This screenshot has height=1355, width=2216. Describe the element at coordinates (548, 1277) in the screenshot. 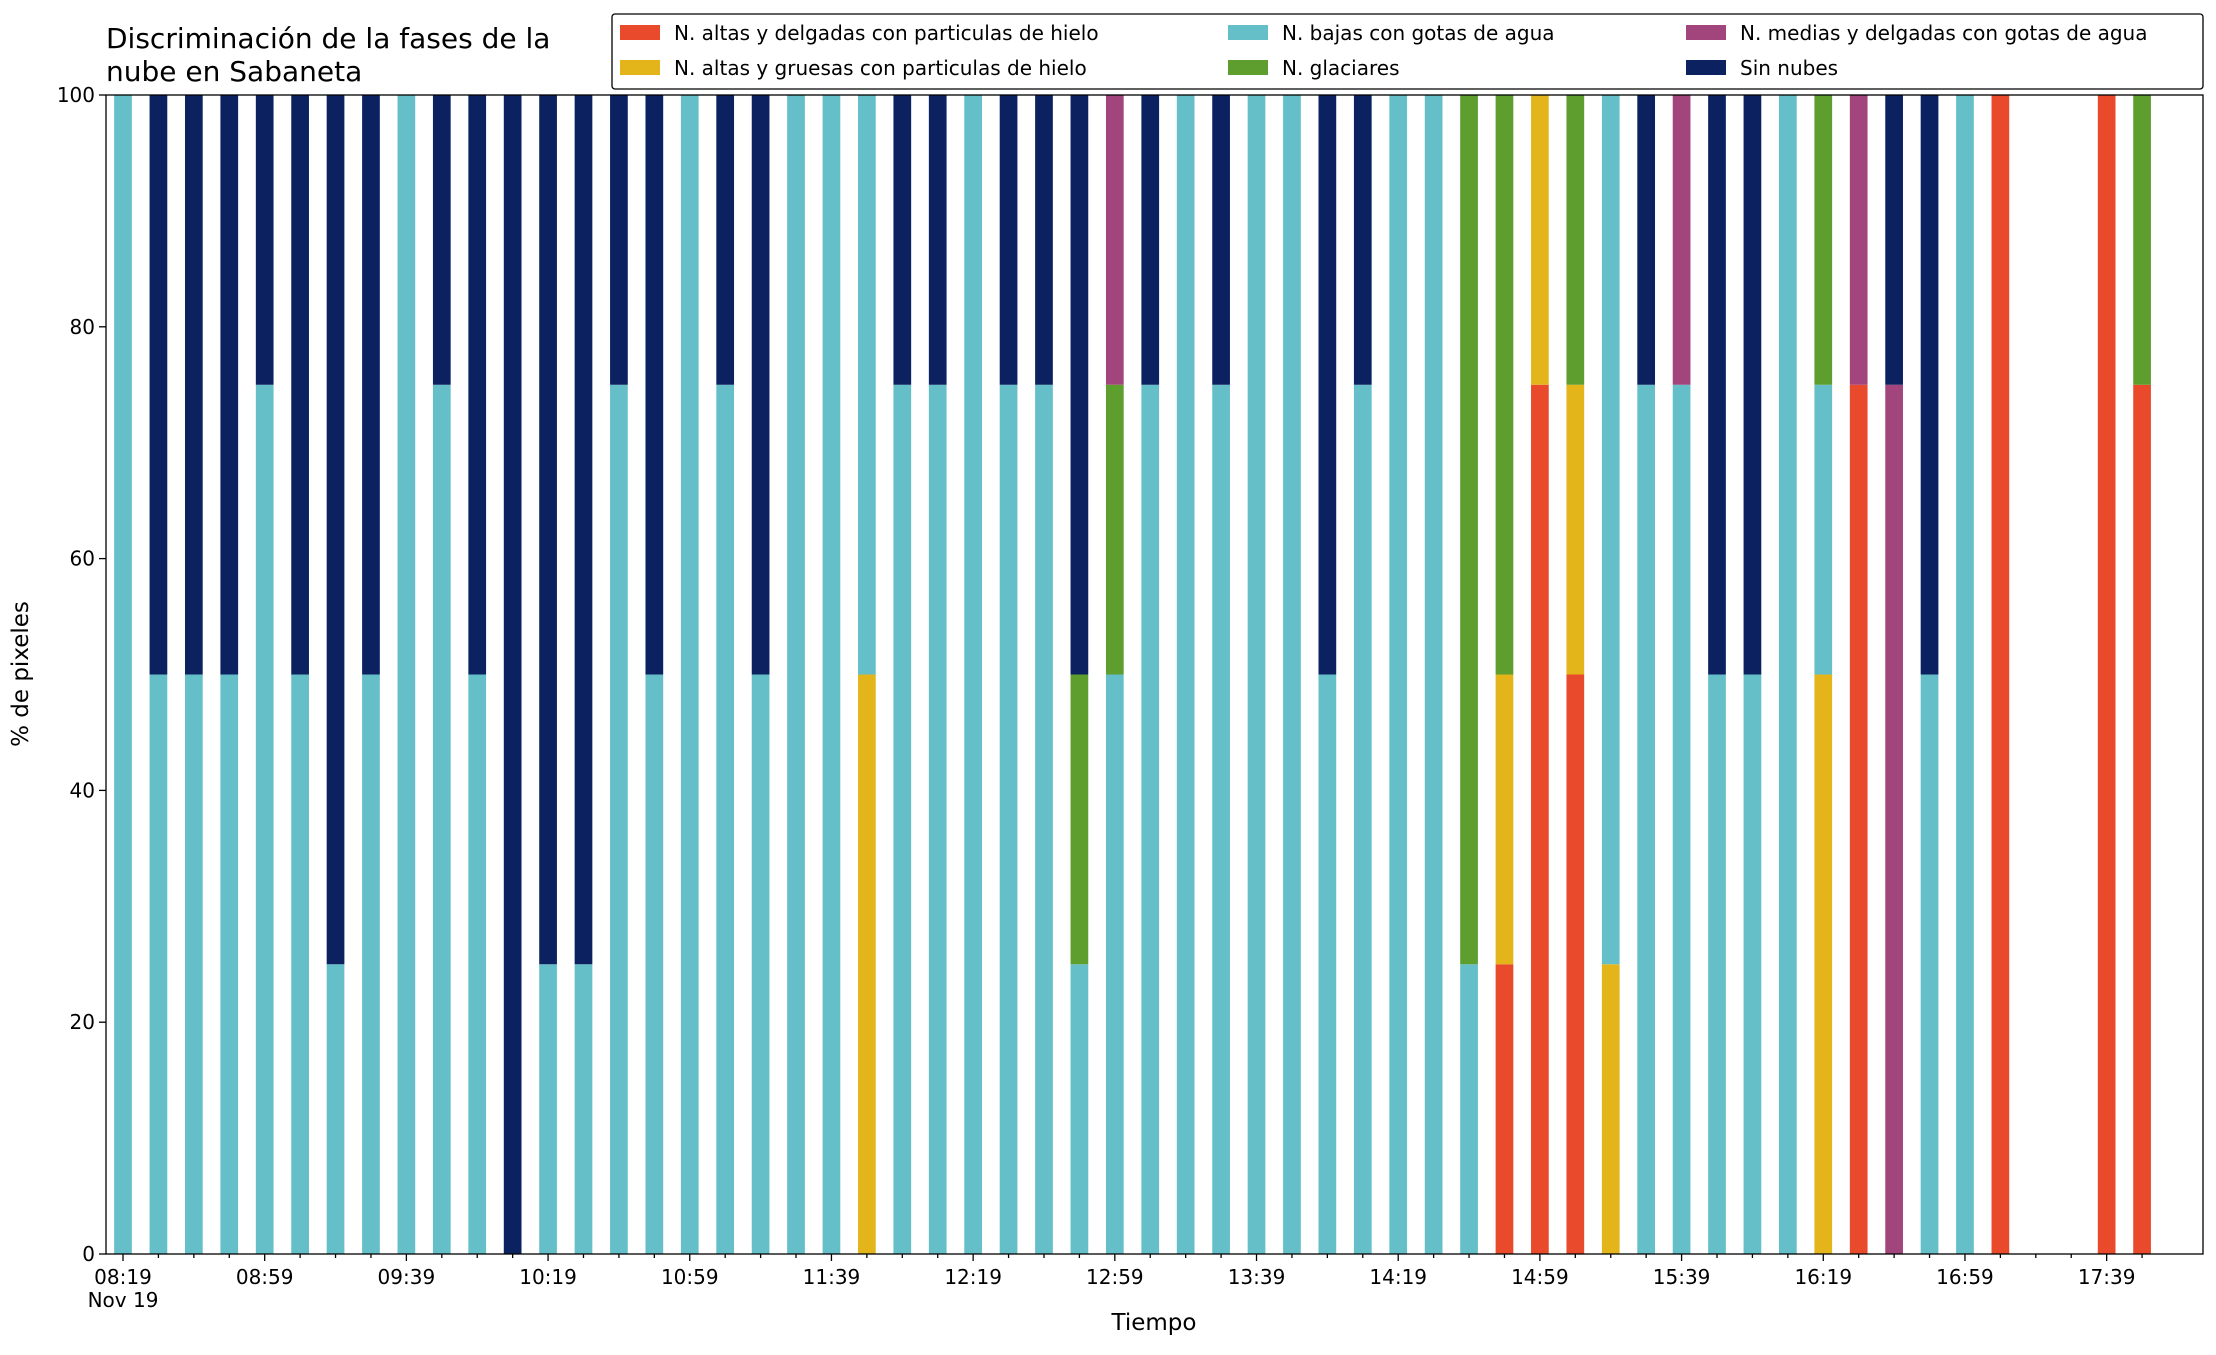

I see `x-tick-label: 10:19` at that location.